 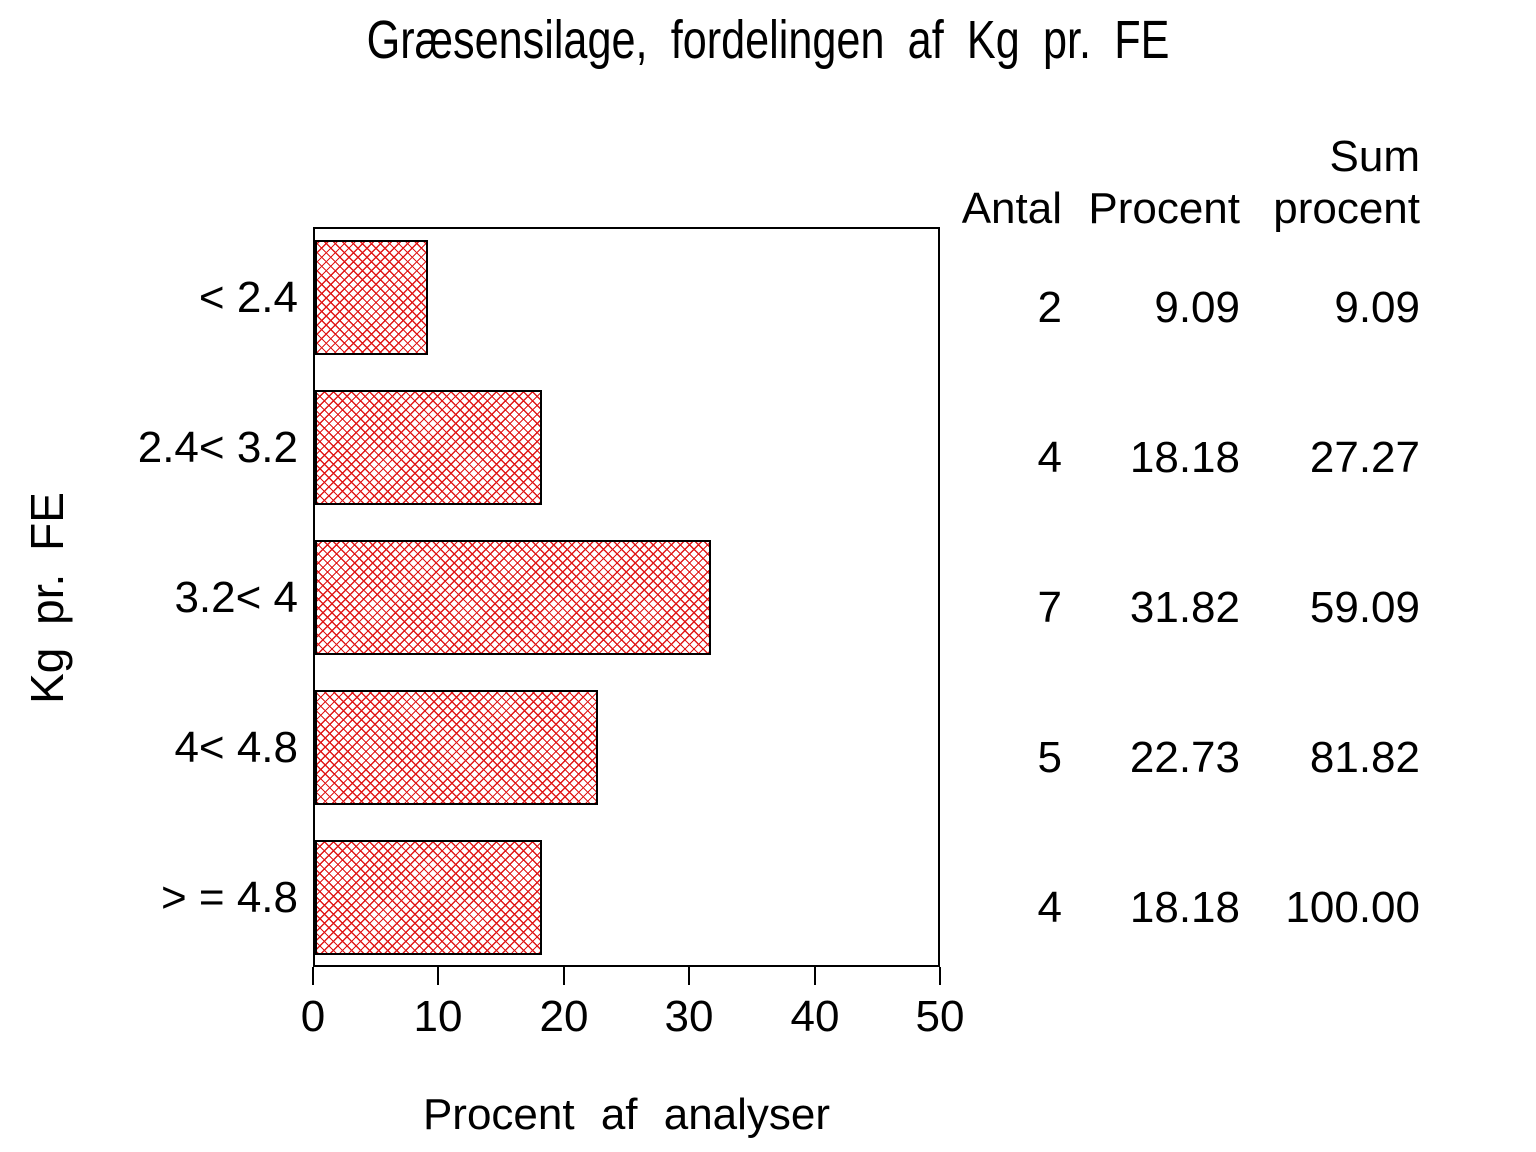 I want to click on table-header-antal: Antal, so click(x=1011, y=208).